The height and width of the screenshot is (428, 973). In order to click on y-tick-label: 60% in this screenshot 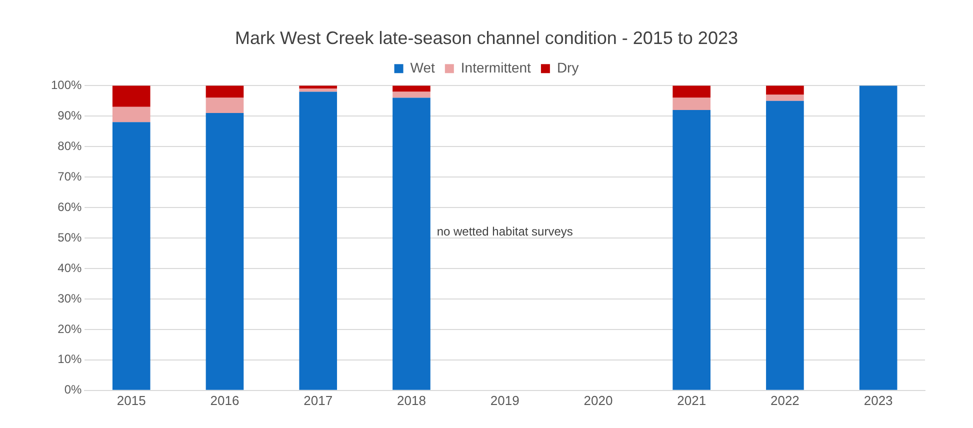, I will do `click(70, 207)`.